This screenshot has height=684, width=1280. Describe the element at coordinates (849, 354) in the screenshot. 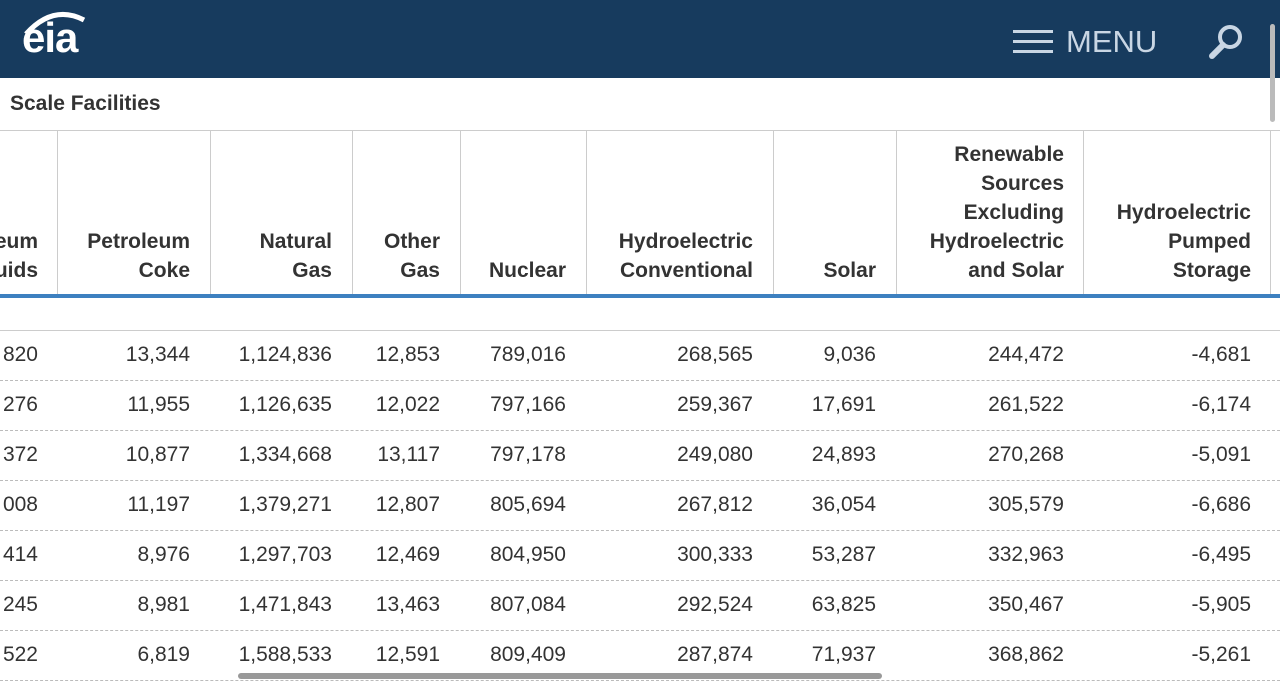

I see `table-cell: 9,036` at that location.